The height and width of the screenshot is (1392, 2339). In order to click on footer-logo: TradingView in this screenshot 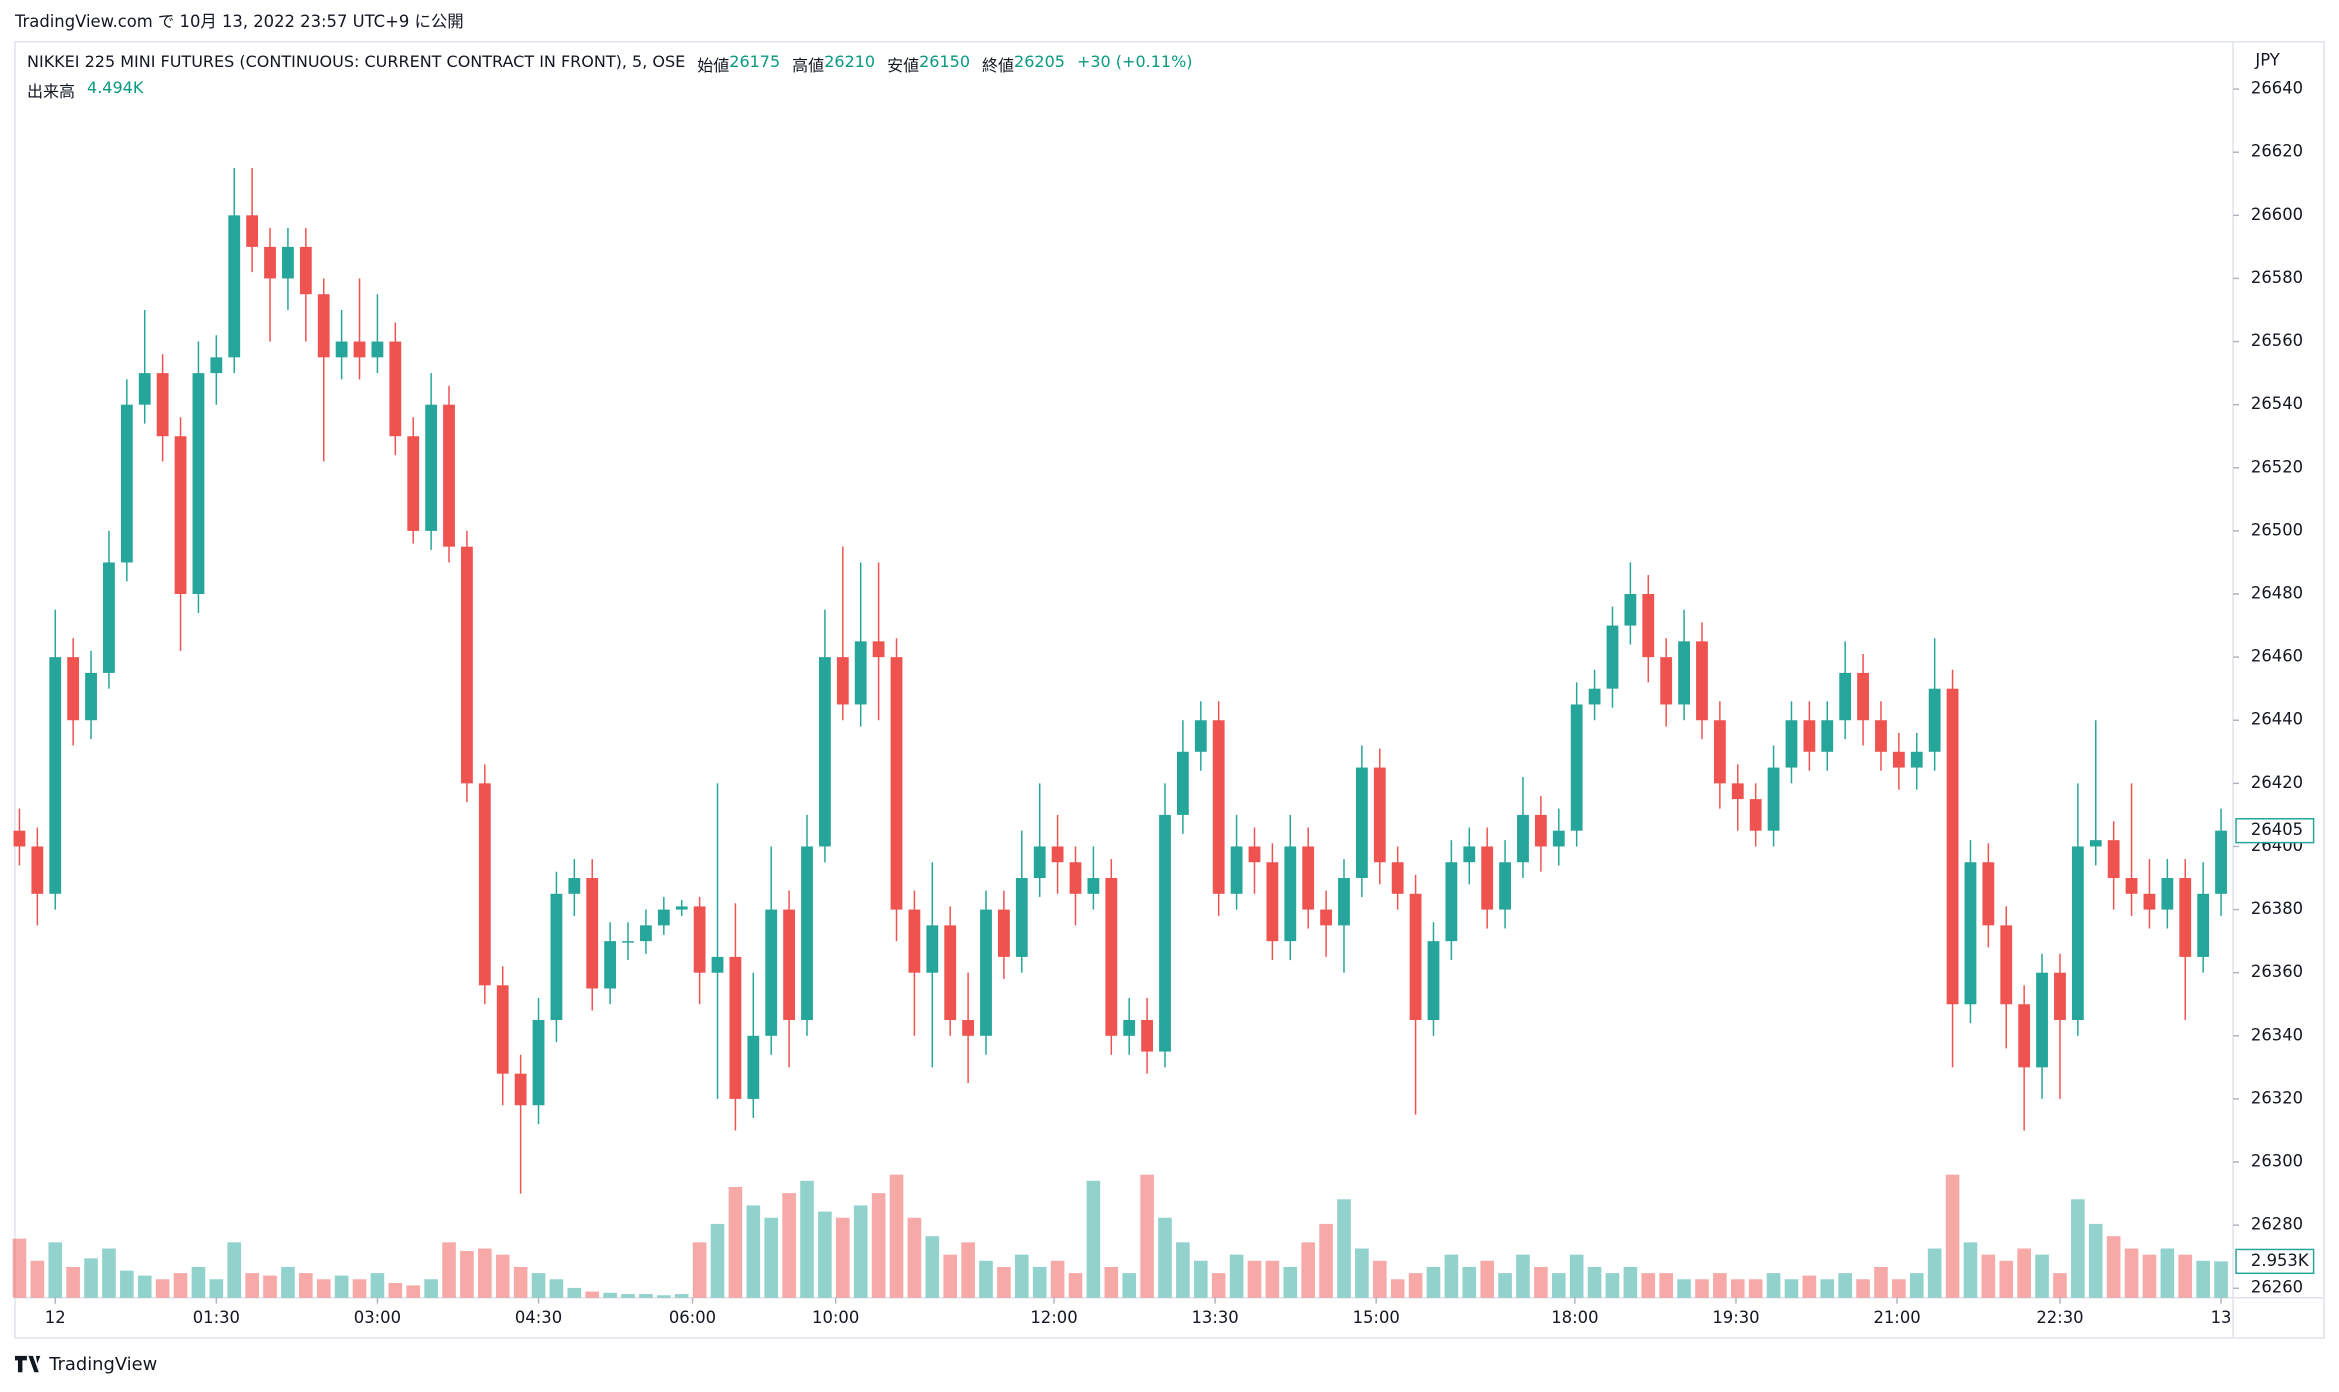, I will do `click(102, 1364)`.